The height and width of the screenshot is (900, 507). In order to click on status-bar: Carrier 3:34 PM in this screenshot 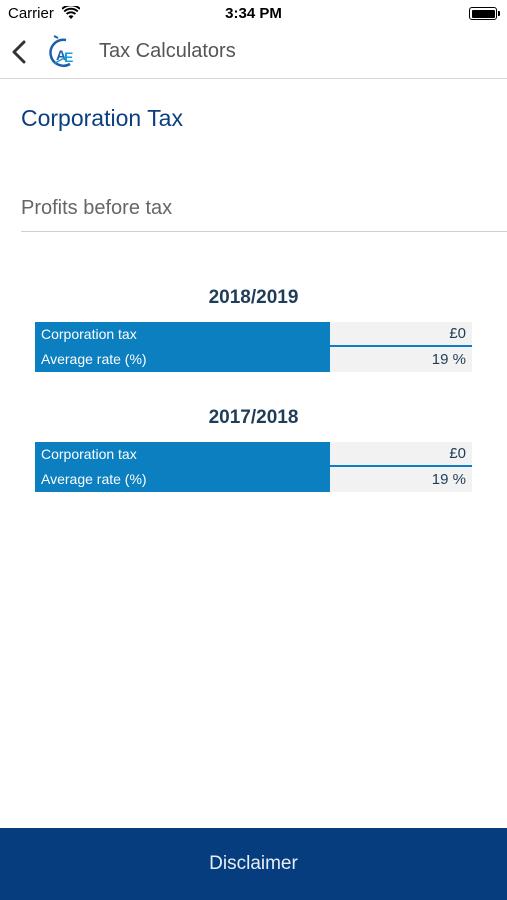, I will do `click(253, 14)`.